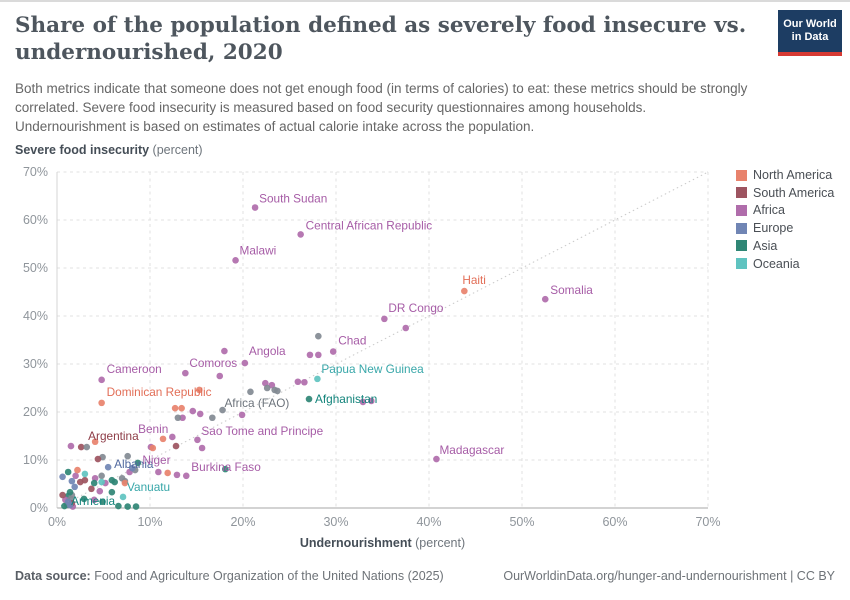 The image size is (850, 600). I want to click on data-point-madagascar, so click(436, 459).